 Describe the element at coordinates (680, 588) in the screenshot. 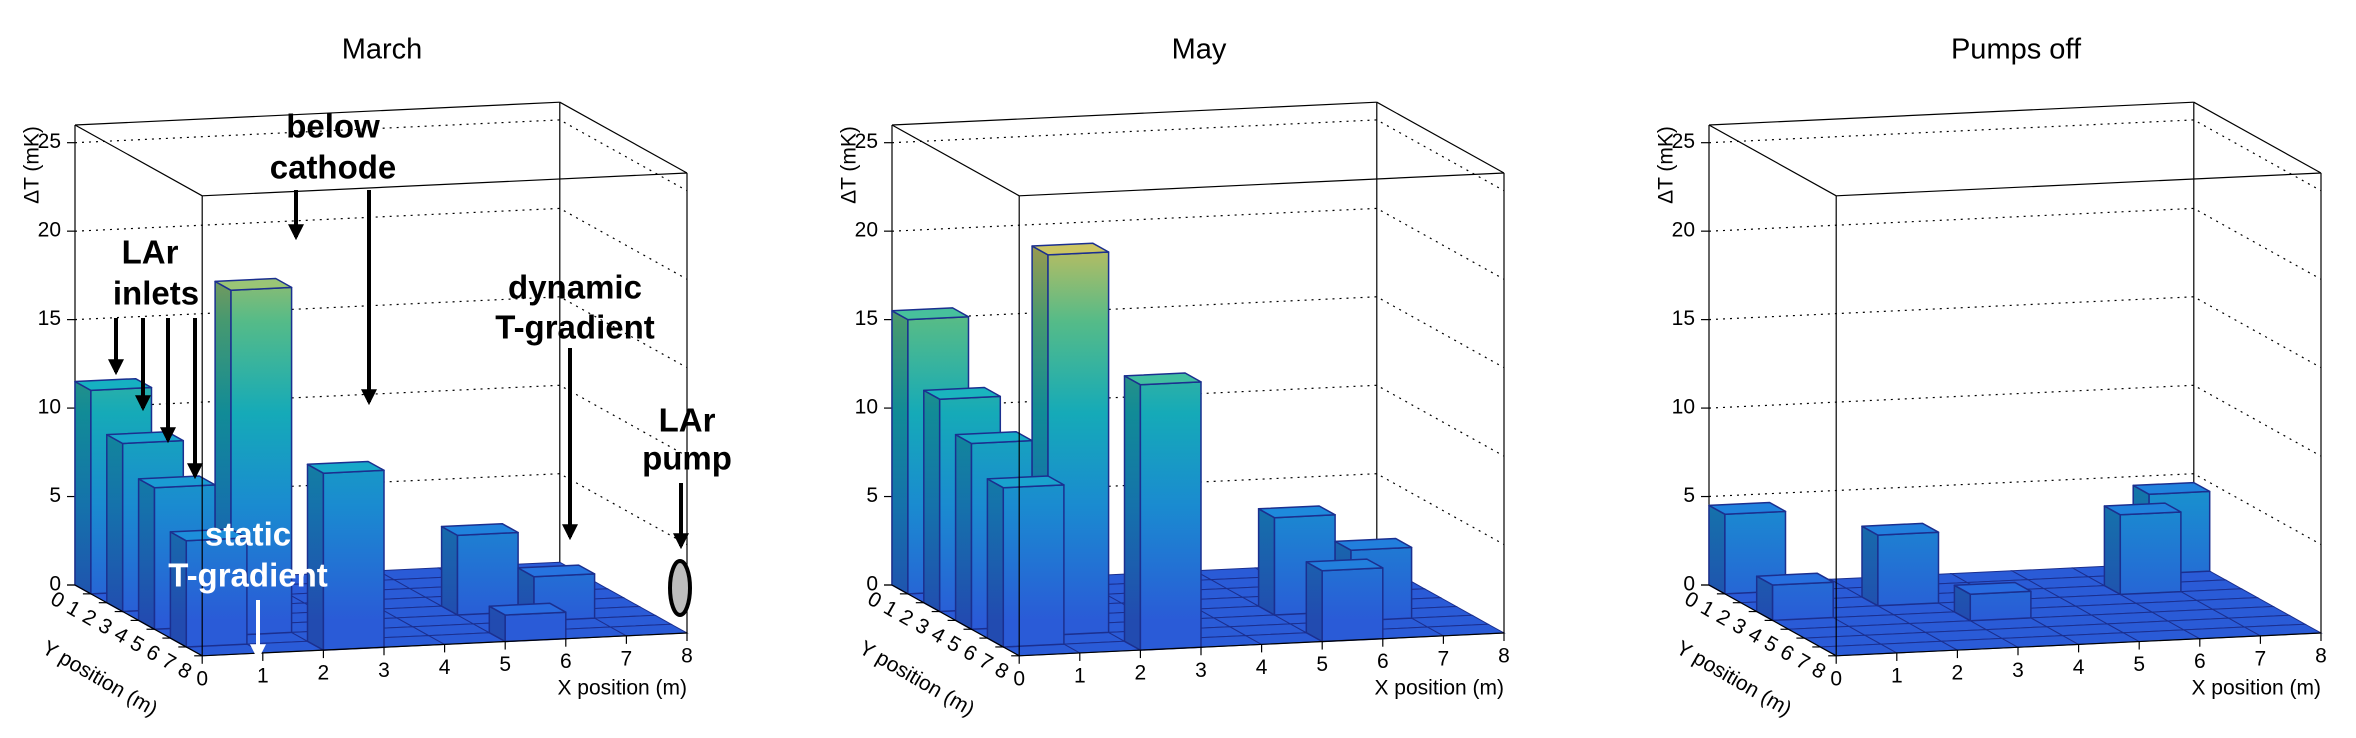

I see `pump-marker` at that location.